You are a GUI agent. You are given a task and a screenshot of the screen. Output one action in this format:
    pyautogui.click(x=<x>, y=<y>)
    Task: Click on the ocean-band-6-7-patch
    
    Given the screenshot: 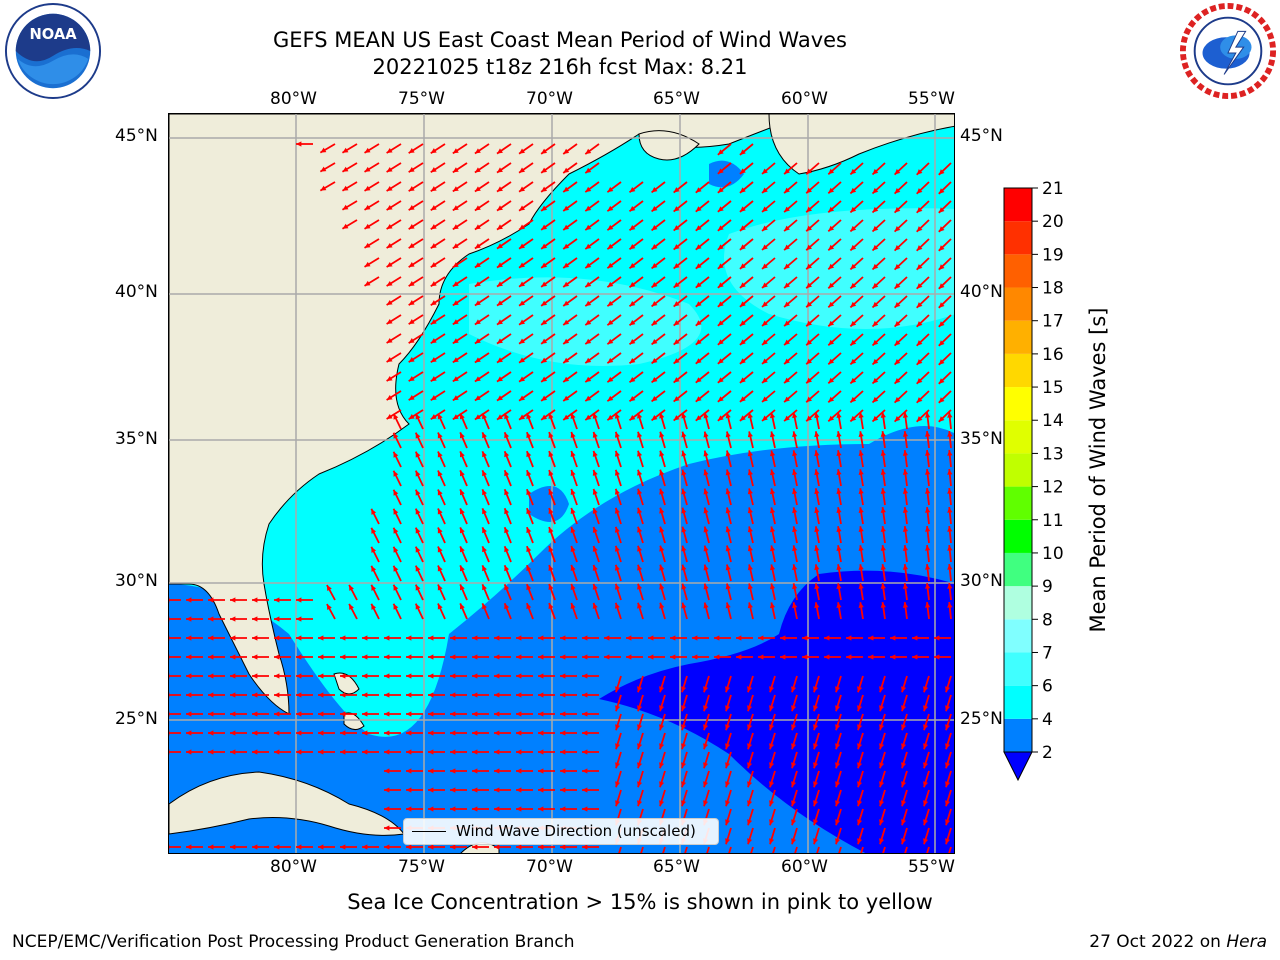 What is the action you would take?
    pyautogui.click(x=839, y=268)
    